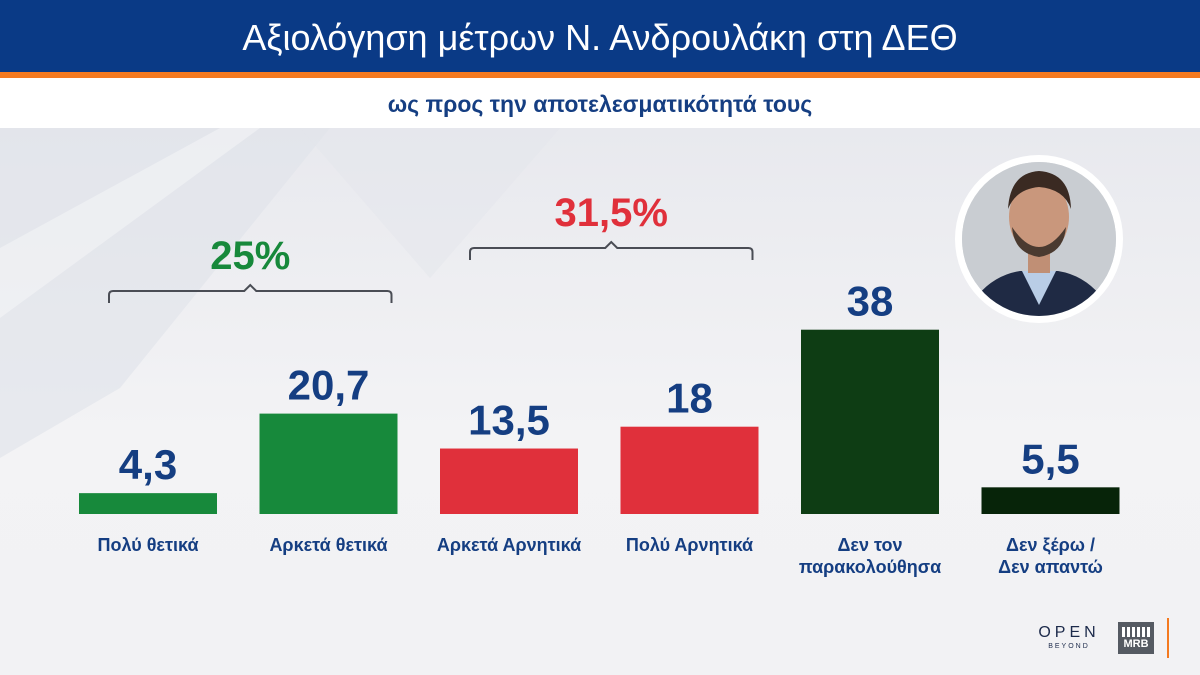  I want to click on value-label: 4,3, so click(148, 464).